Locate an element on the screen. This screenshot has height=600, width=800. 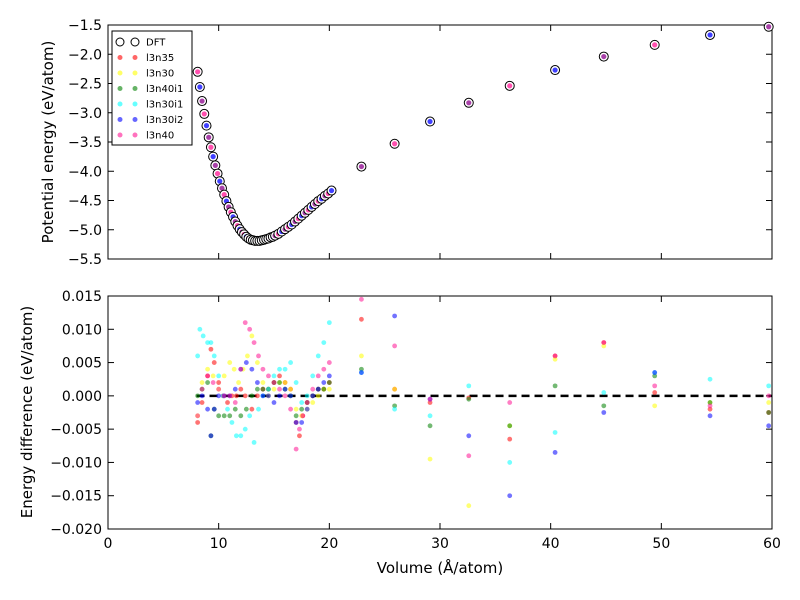
x-axis-label: Volume (Å/atom) is located at coordinates (440, 567).